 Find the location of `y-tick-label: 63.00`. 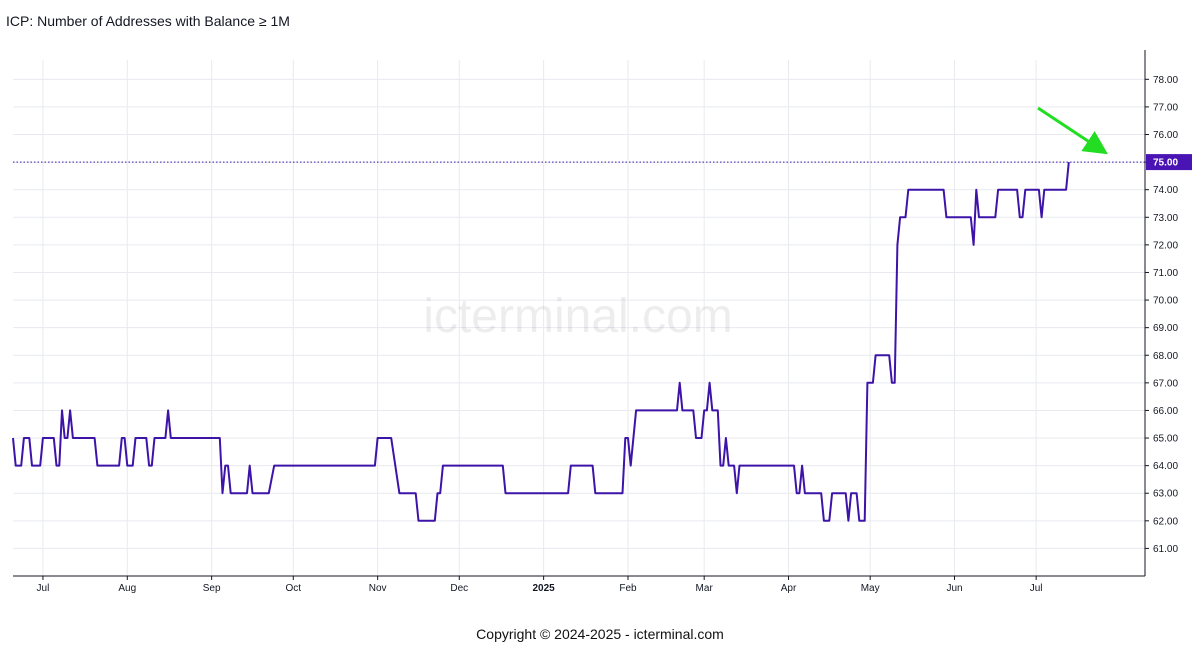

y-tick-label: 63.00 is located at coordinates (1165, 494).